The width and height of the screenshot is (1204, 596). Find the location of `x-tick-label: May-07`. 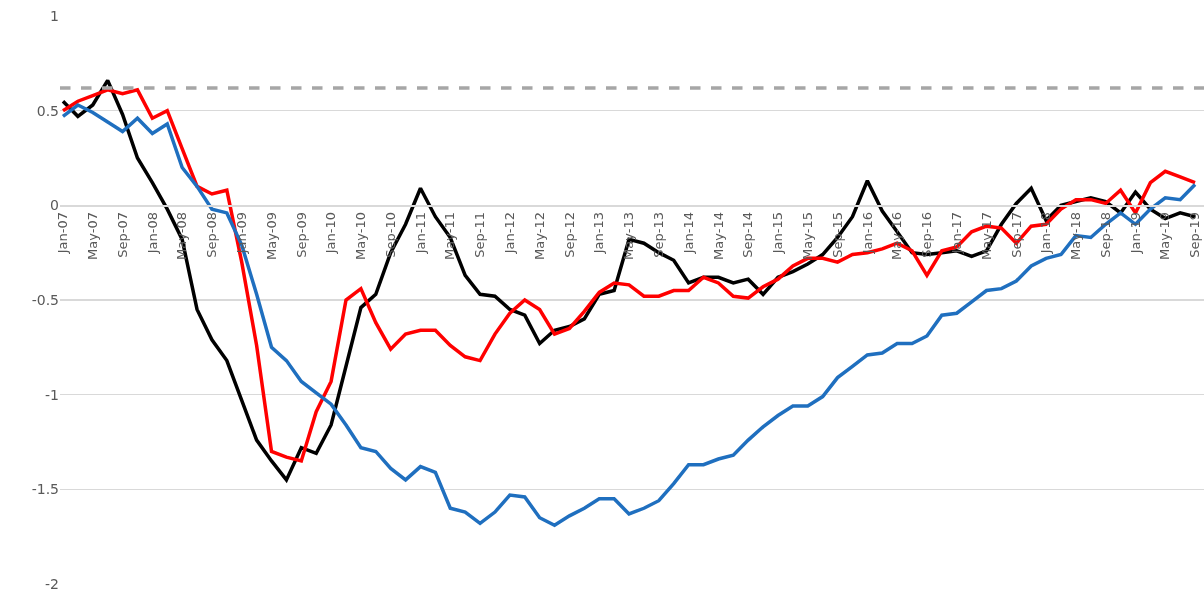

x-tick-label: May-07 is located at coordinates (92, 236).